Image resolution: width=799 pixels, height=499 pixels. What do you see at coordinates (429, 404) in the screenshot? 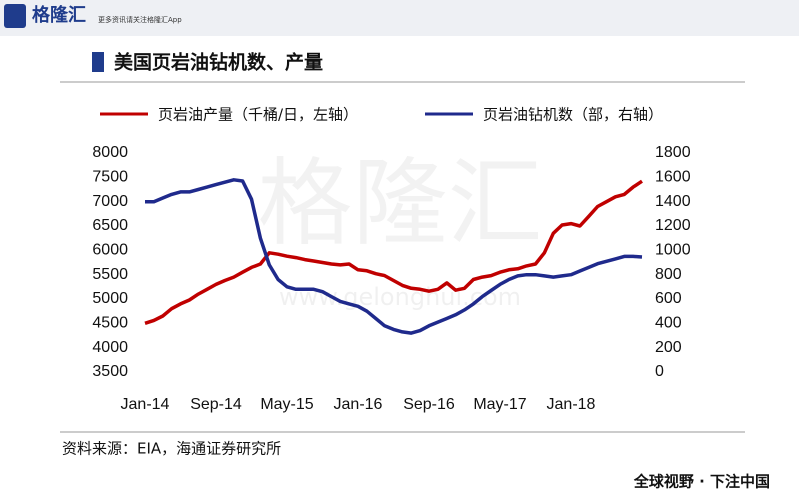
I see `x-tick-label: Sep-16` at bounding box center [429, 404].